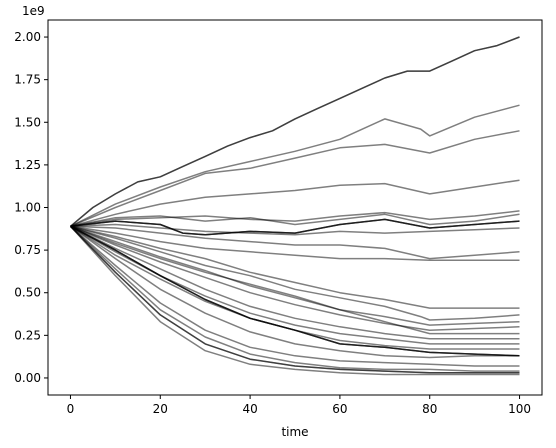  I want to click on x-tick-label: 0, so click(71, 409).